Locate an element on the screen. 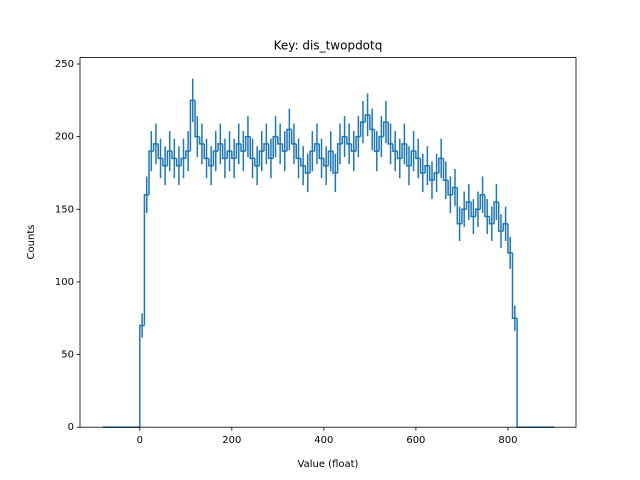 Image resolution: width=640 pixels, height=480 pixels. y-tick-label: 250 is located at coordinates (64, 64).